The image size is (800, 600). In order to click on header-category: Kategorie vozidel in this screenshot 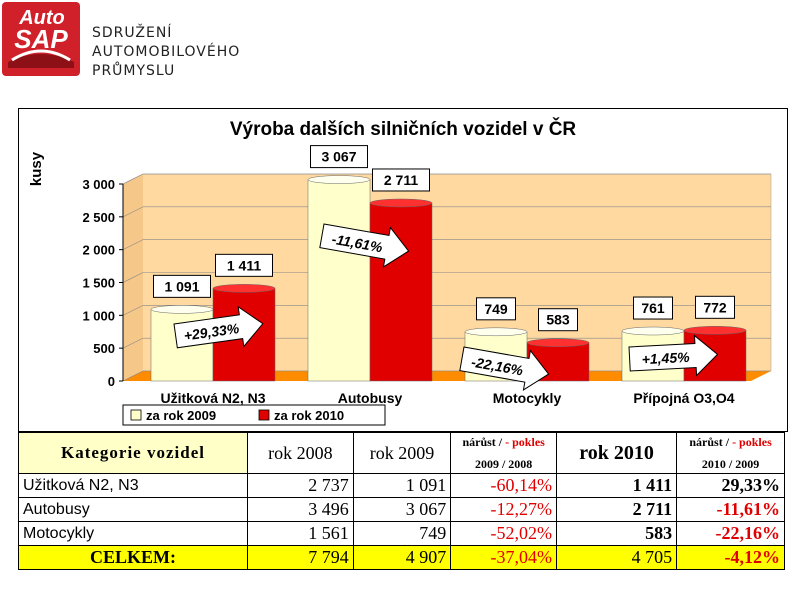, I will do `click(133, 453)`.